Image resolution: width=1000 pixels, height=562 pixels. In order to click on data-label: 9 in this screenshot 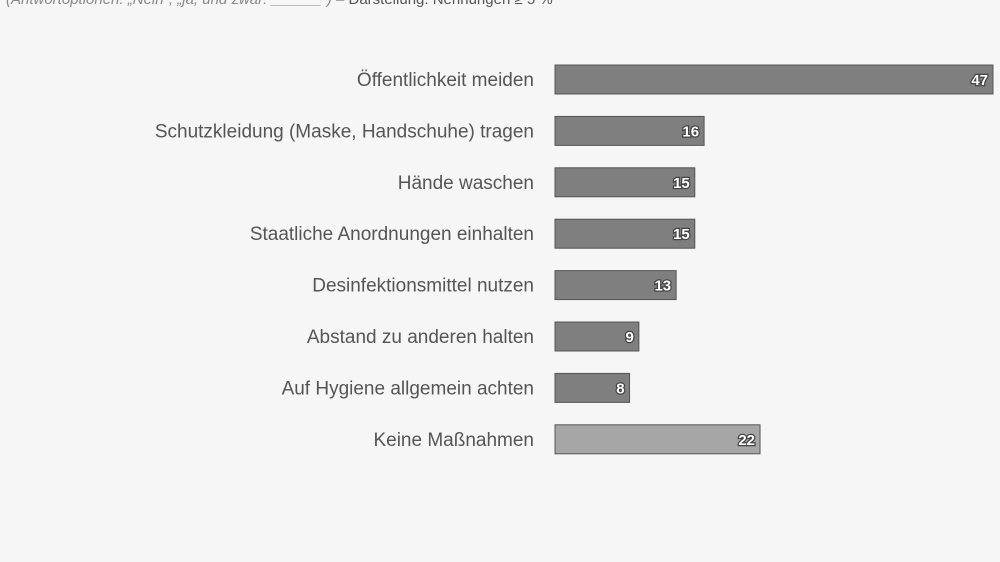, I will do `click(630, 337)`.